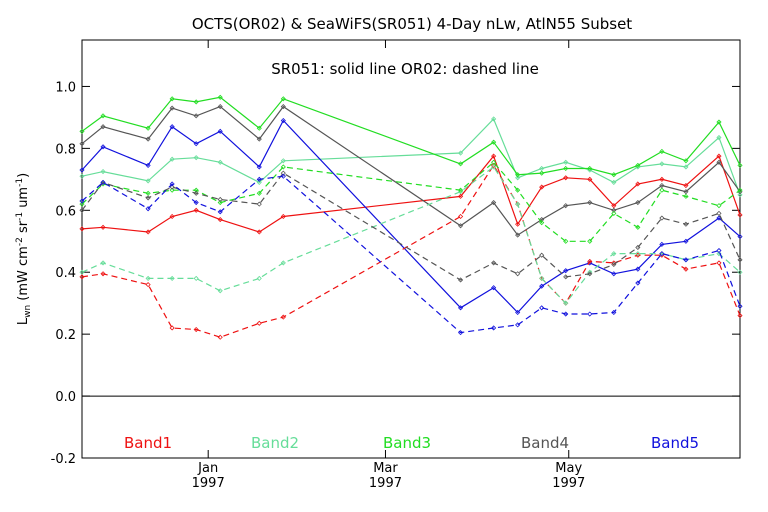 The width and height of the screenshot is (768, 512). Describe the element at coordinates (275, 443) in the screenshot. I see `legend-item: Band2` at that location.